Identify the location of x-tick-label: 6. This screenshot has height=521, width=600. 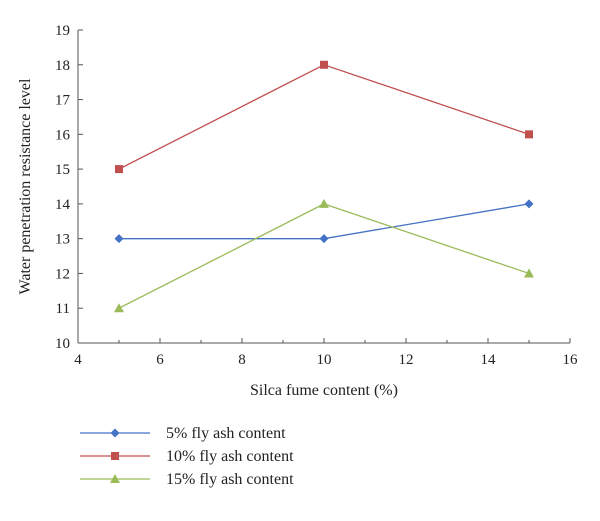
(160, 360).